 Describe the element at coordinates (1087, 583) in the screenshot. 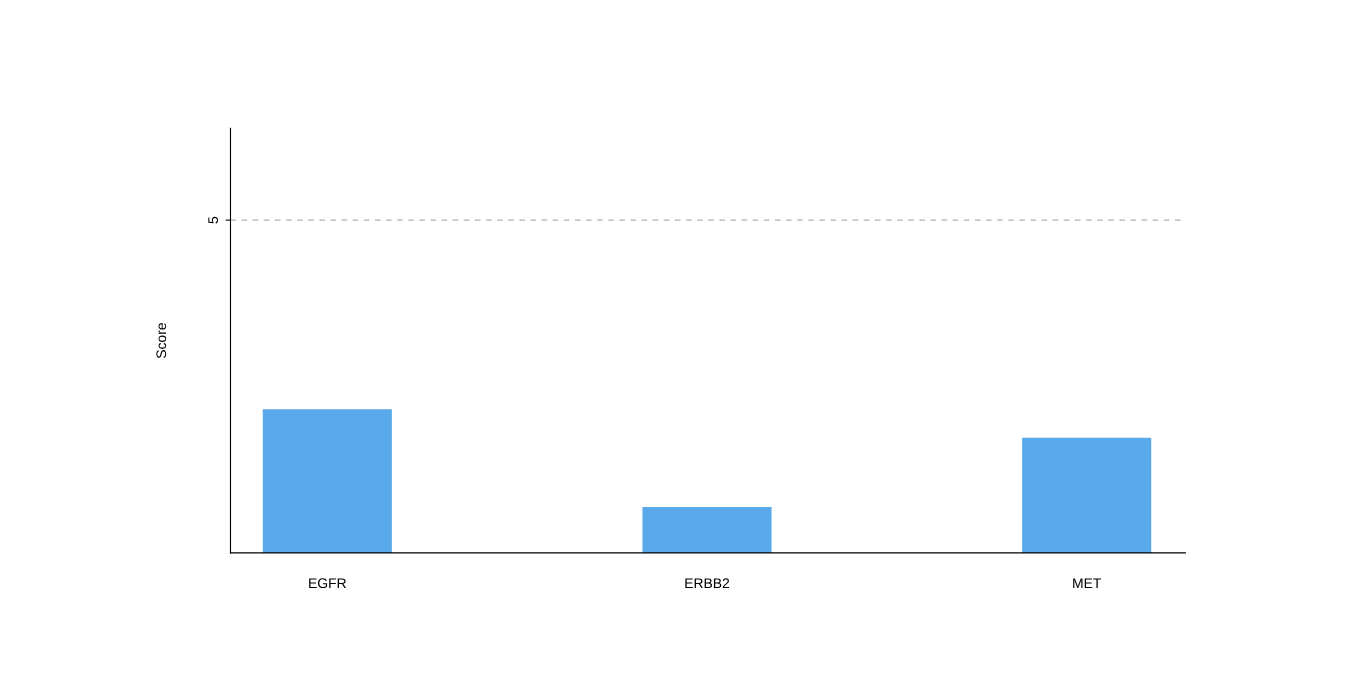

I see `x-tick-label: MET` at that location.